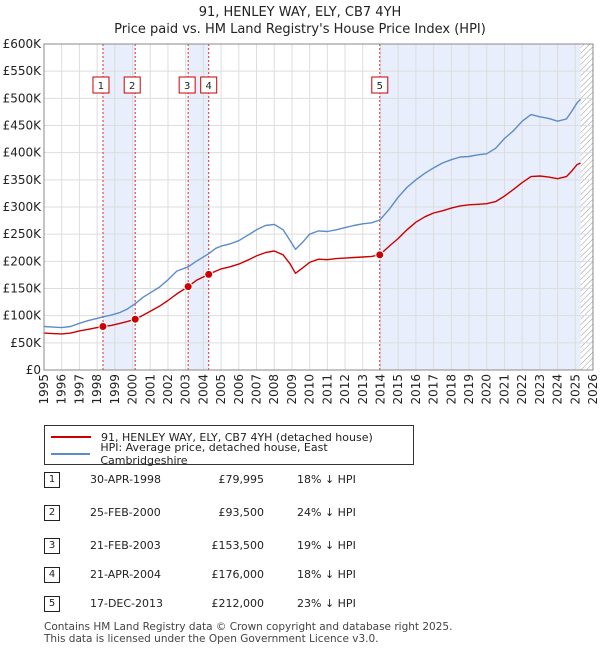 Image resolution: width=600 pixels, height=650 pixels. Describe the element at coordinates (327, 389) in the screenshot. I see `x-tick-label: 2011` at that location.